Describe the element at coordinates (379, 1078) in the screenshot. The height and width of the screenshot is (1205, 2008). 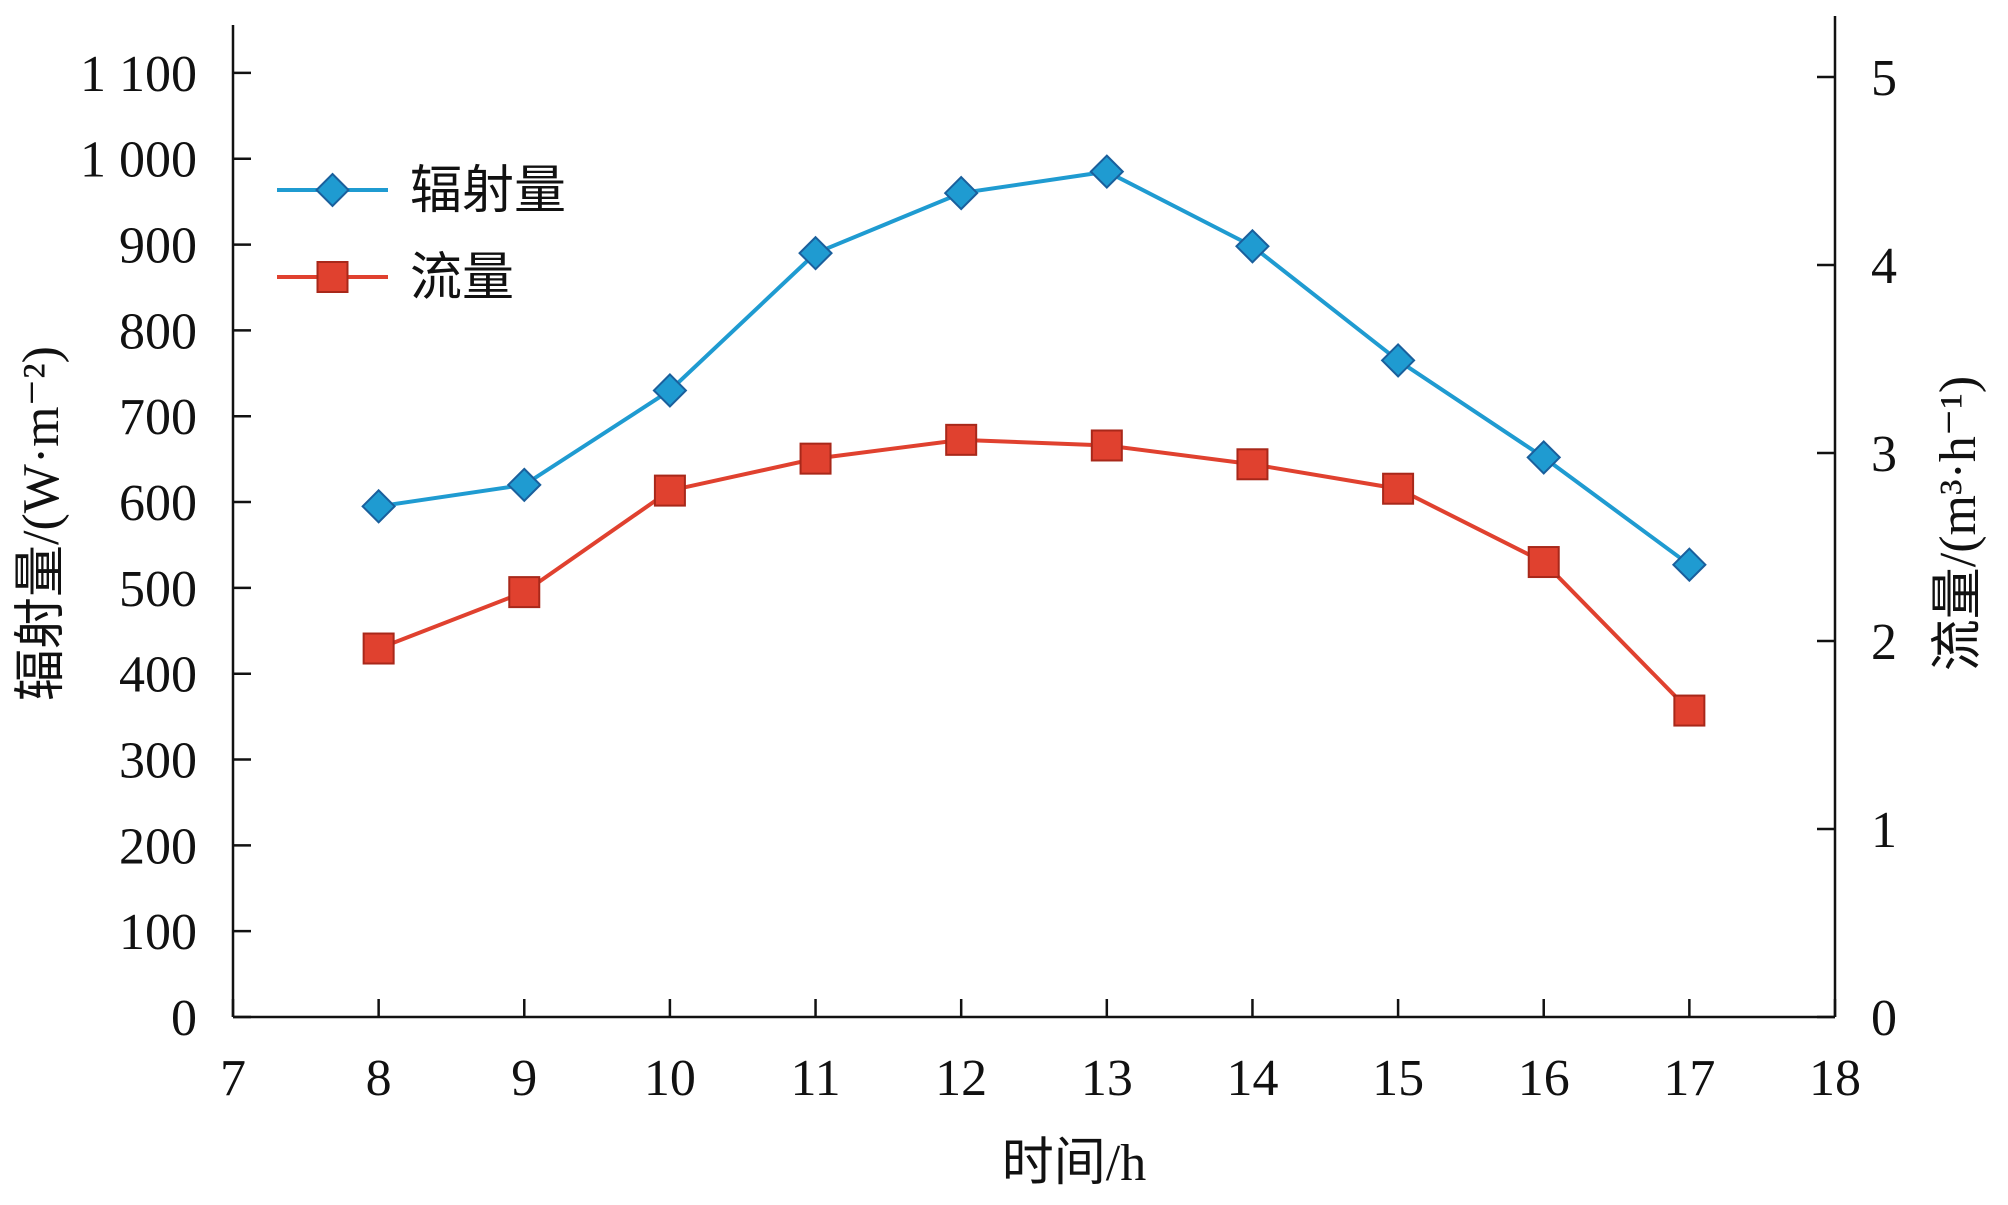
I see `x-tick-label: 8` at that location.